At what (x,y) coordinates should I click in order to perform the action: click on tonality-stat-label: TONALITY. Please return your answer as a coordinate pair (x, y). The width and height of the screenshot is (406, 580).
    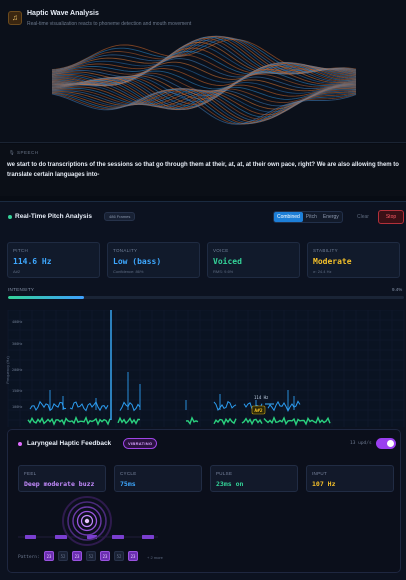
    Looking at the image, I should click on (125, 250).